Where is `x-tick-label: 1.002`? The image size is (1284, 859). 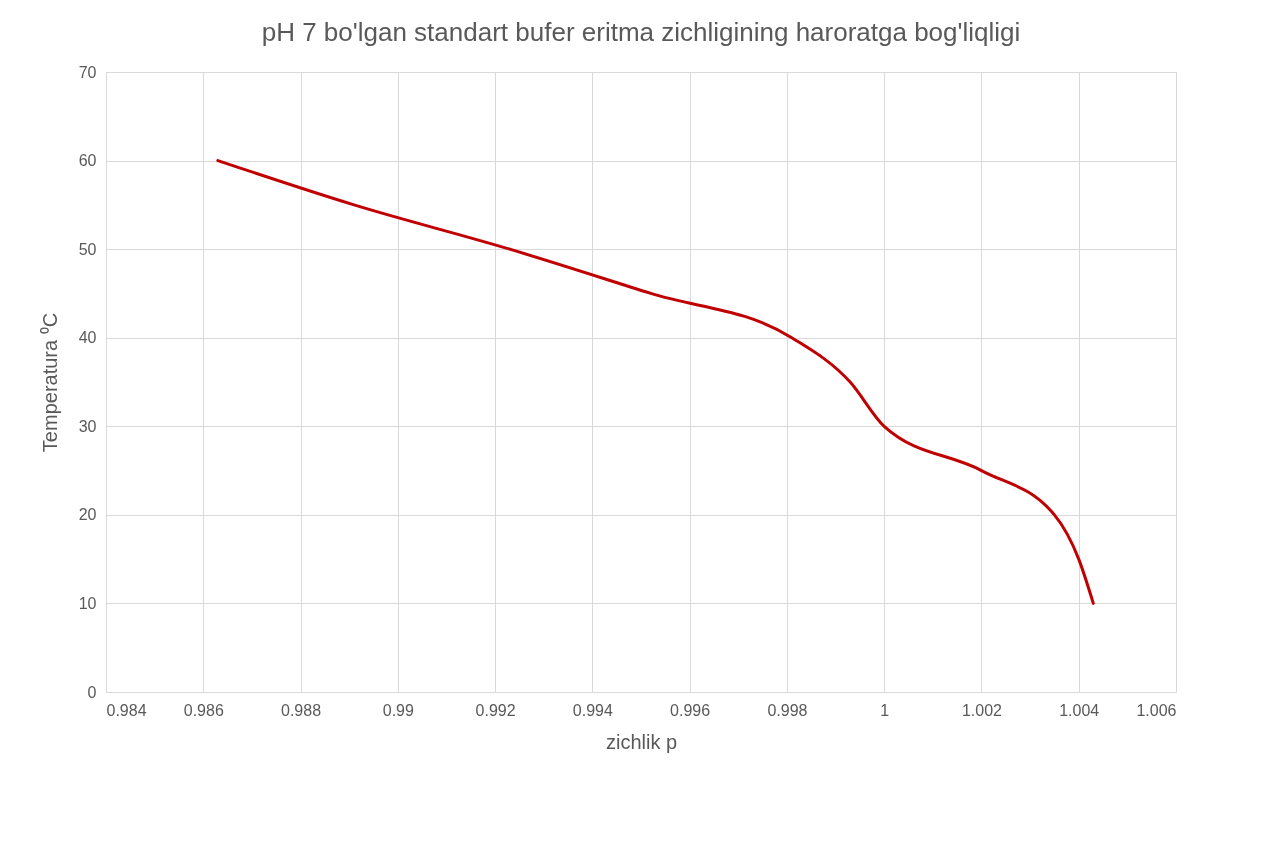 x-tick-label: 1.002 is located at coordinates (982, 710).